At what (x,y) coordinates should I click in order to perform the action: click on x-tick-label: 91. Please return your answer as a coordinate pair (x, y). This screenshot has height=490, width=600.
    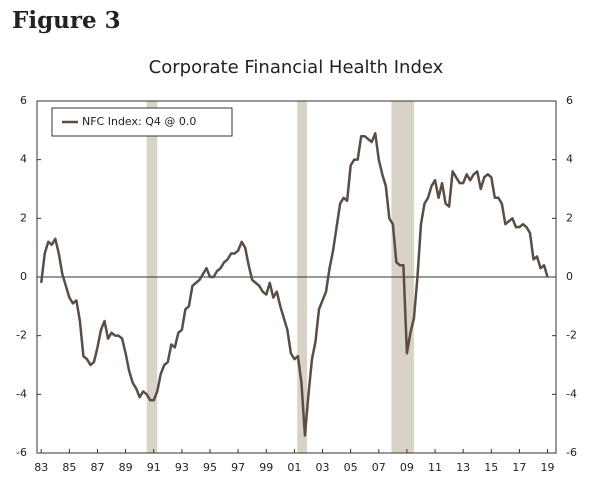
    Looking at the image, I should click on (154, 467).